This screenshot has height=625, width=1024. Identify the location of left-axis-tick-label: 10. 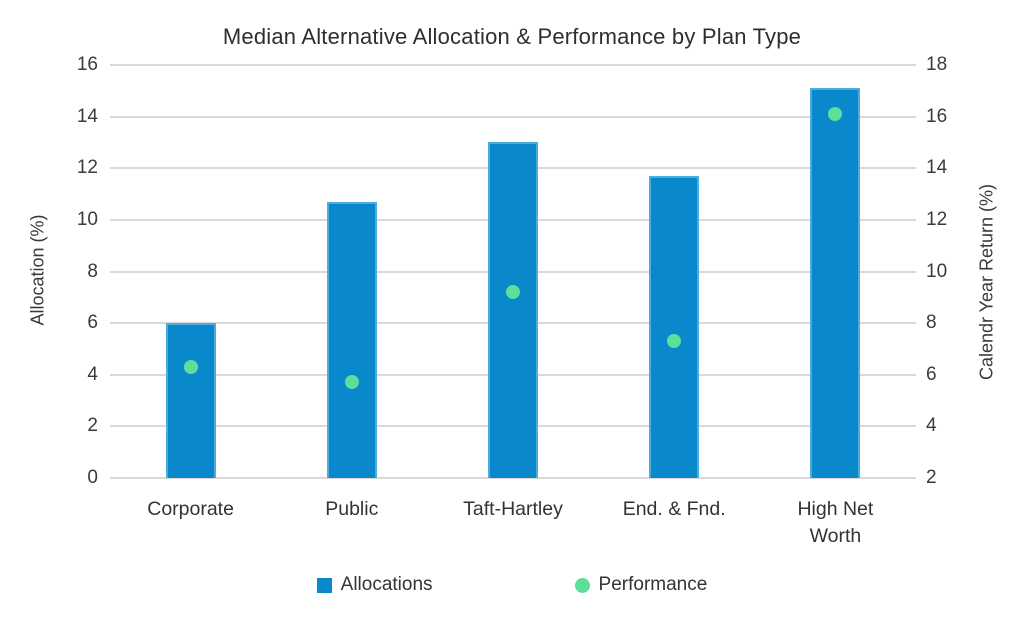
(87, 219).